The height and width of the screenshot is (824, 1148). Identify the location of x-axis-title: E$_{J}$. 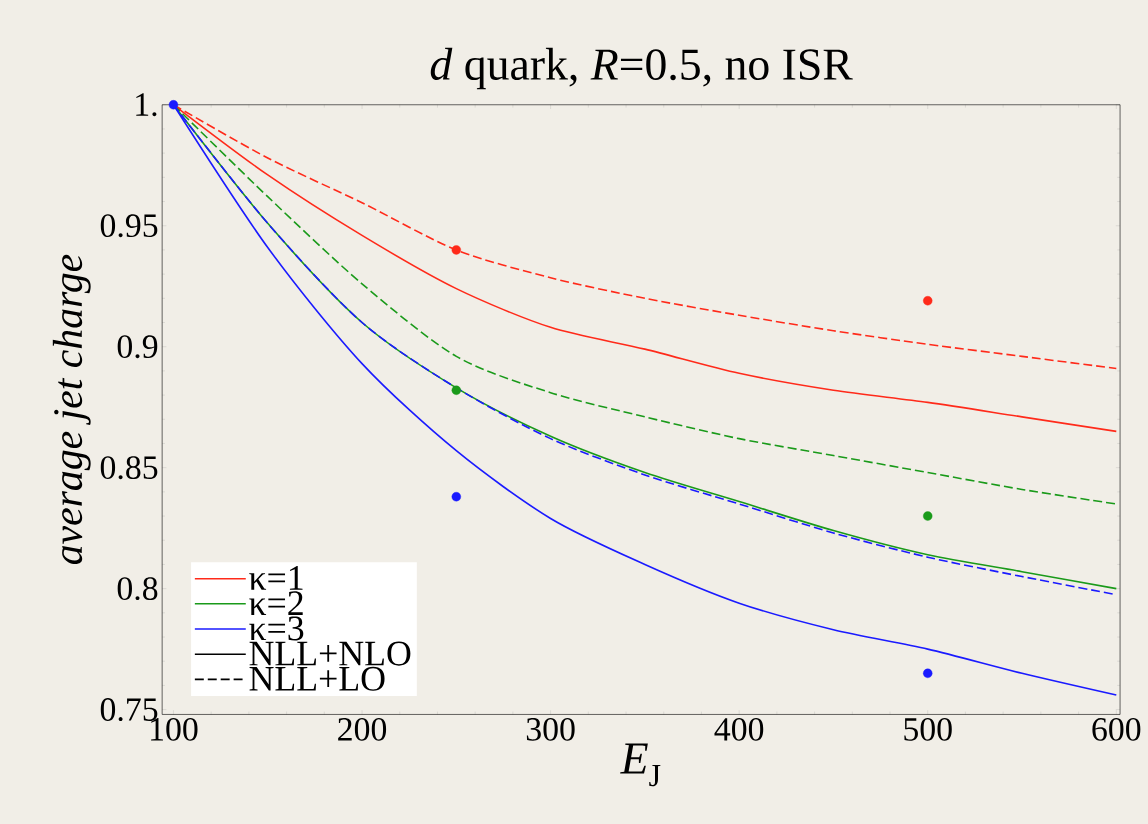
(640, 765).